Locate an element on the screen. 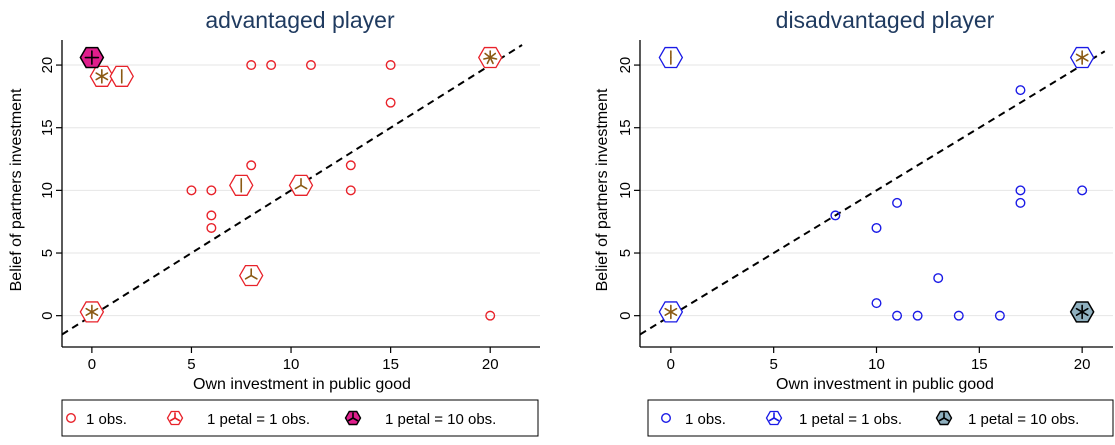 The height and width of the screenshot is (445, 1115). chart-title: advantaged player is located at coordinates (300, 20).